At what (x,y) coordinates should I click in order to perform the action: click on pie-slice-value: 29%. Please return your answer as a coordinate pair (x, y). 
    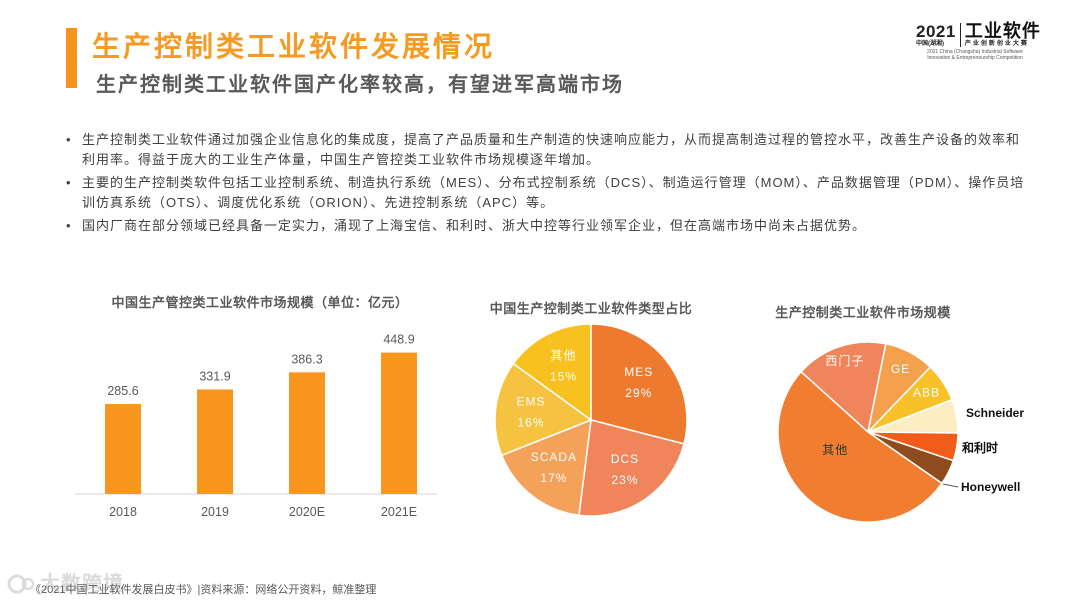
    Looking at the image, I should click on (638, 393).